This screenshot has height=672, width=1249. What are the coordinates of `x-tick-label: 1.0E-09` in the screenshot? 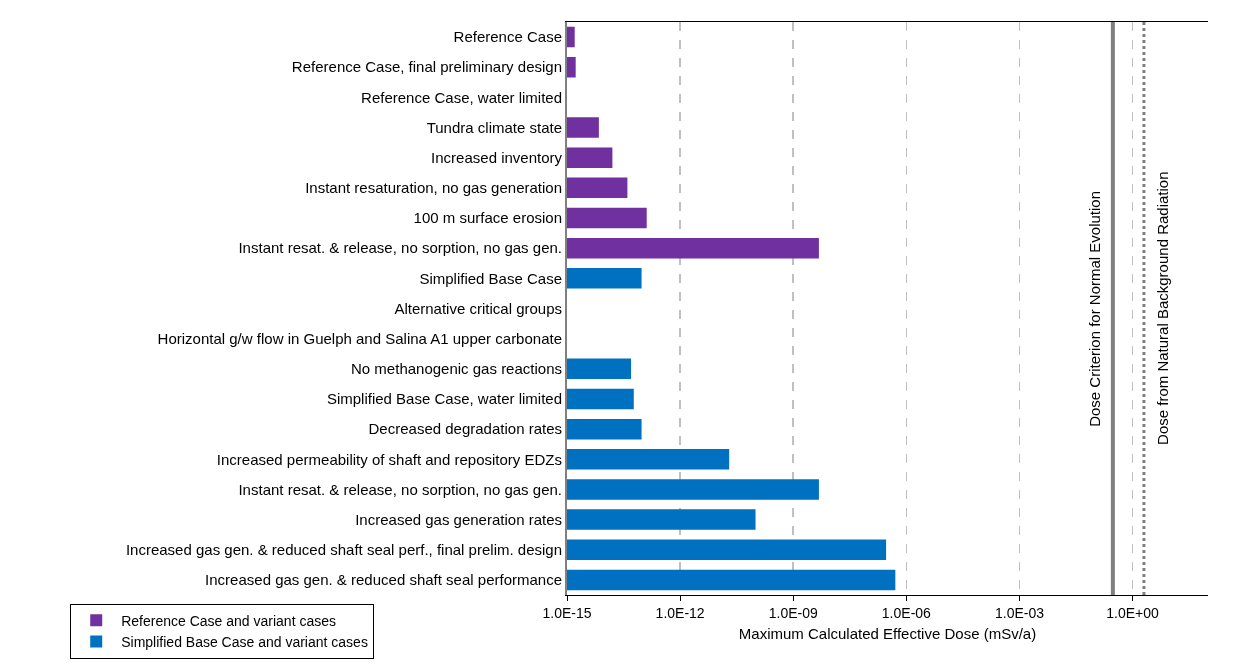 It's located at (793, 612).